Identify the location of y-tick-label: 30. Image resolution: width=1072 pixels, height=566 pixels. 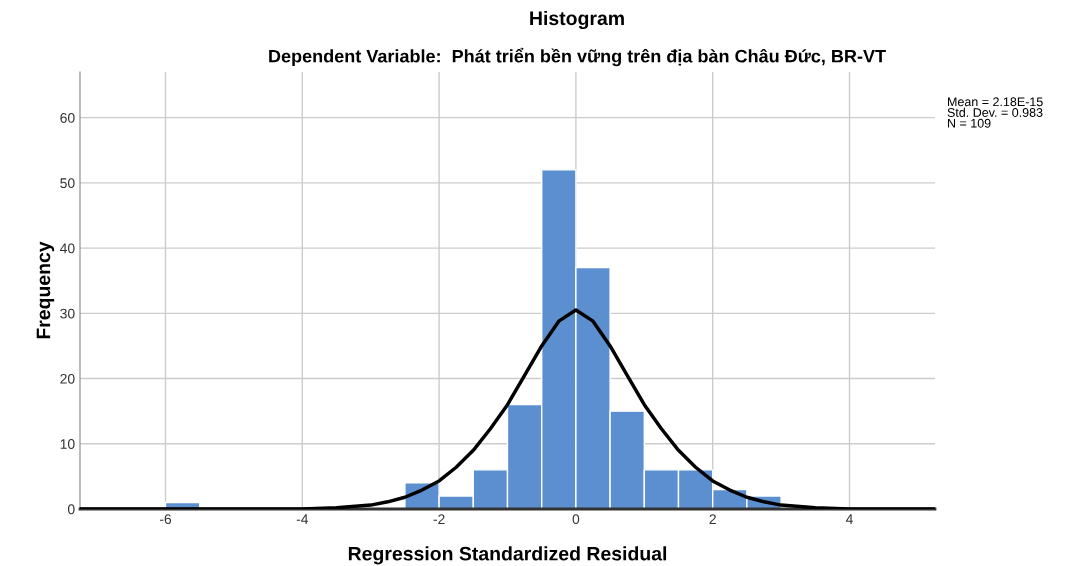
(67, 313).